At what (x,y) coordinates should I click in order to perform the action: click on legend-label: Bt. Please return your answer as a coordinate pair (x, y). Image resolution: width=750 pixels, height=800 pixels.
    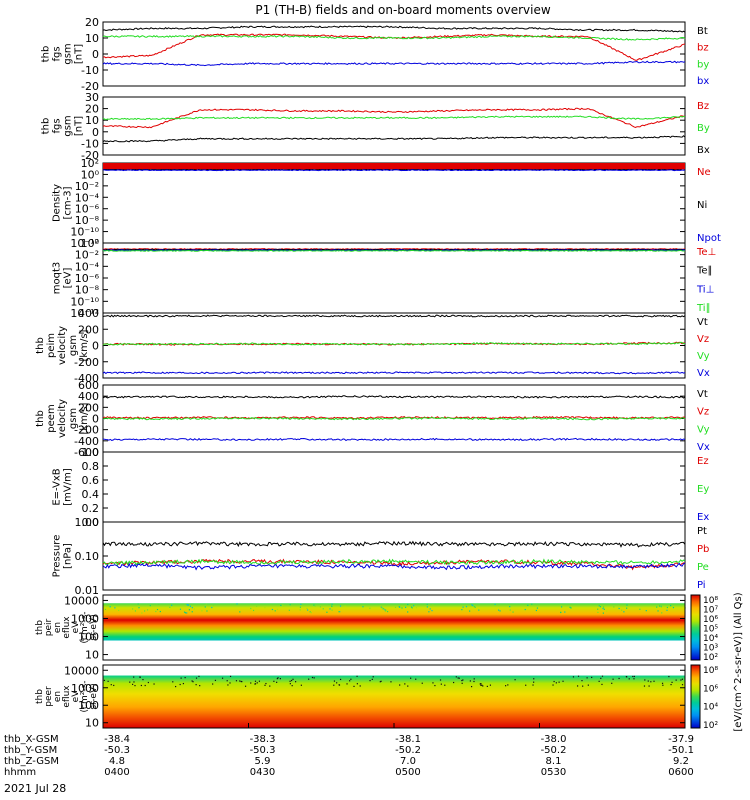
    Looking at the image, I should click on (702, 31).